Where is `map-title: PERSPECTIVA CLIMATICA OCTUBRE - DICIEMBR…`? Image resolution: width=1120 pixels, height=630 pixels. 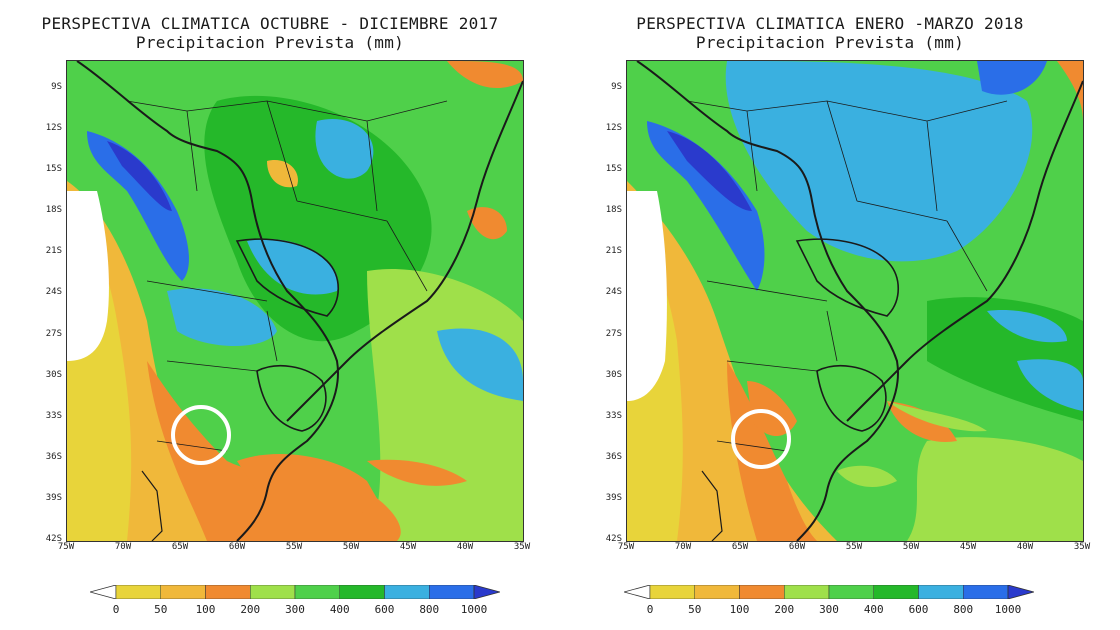 map-title: PERSPECTIVA CLIMATICA OCTUBRE - DICIEMBR… is located at coordinates (270, 23).